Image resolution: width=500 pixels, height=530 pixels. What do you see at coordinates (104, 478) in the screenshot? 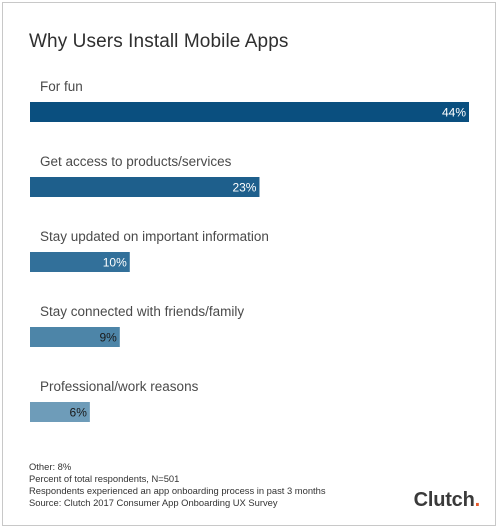
I see `note-respondents: Percent of total respondents, N=501` at bounding box center [104, 478].